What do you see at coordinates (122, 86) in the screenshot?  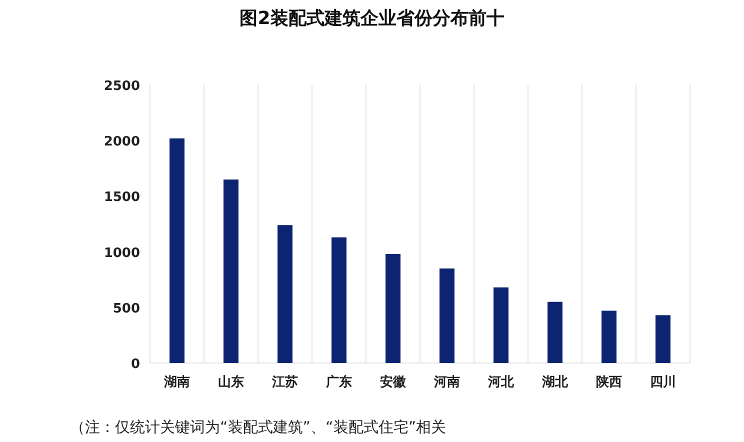 I see `y-tick-label: 2500` at bounding box center [122, 86].